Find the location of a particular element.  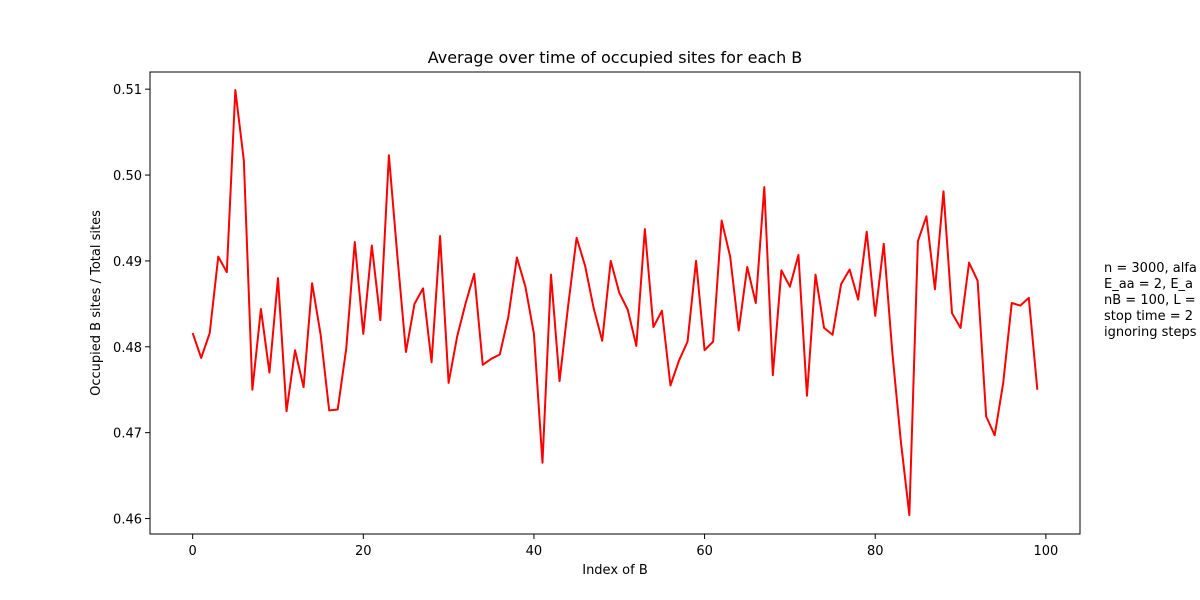

annotation-line: ignoring steps is located at coordinates (1150, 332).